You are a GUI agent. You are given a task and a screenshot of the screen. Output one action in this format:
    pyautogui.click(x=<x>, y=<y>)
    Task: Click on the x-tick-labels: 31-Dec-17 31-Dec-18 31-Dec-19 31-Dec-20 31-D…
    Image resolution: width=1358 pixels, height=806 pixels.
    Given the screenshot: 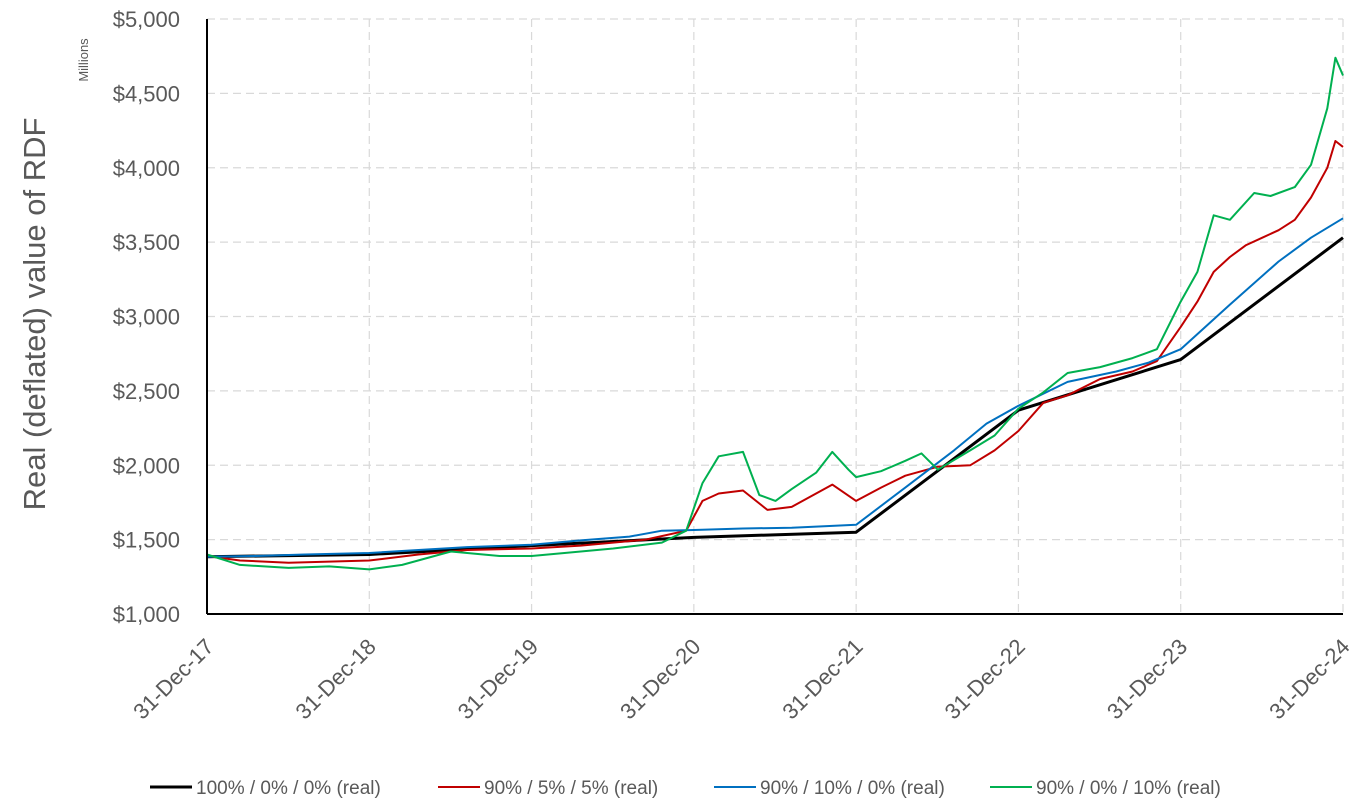 What is the action you would take?
    pyautogui.click(x=741, y=679)
    